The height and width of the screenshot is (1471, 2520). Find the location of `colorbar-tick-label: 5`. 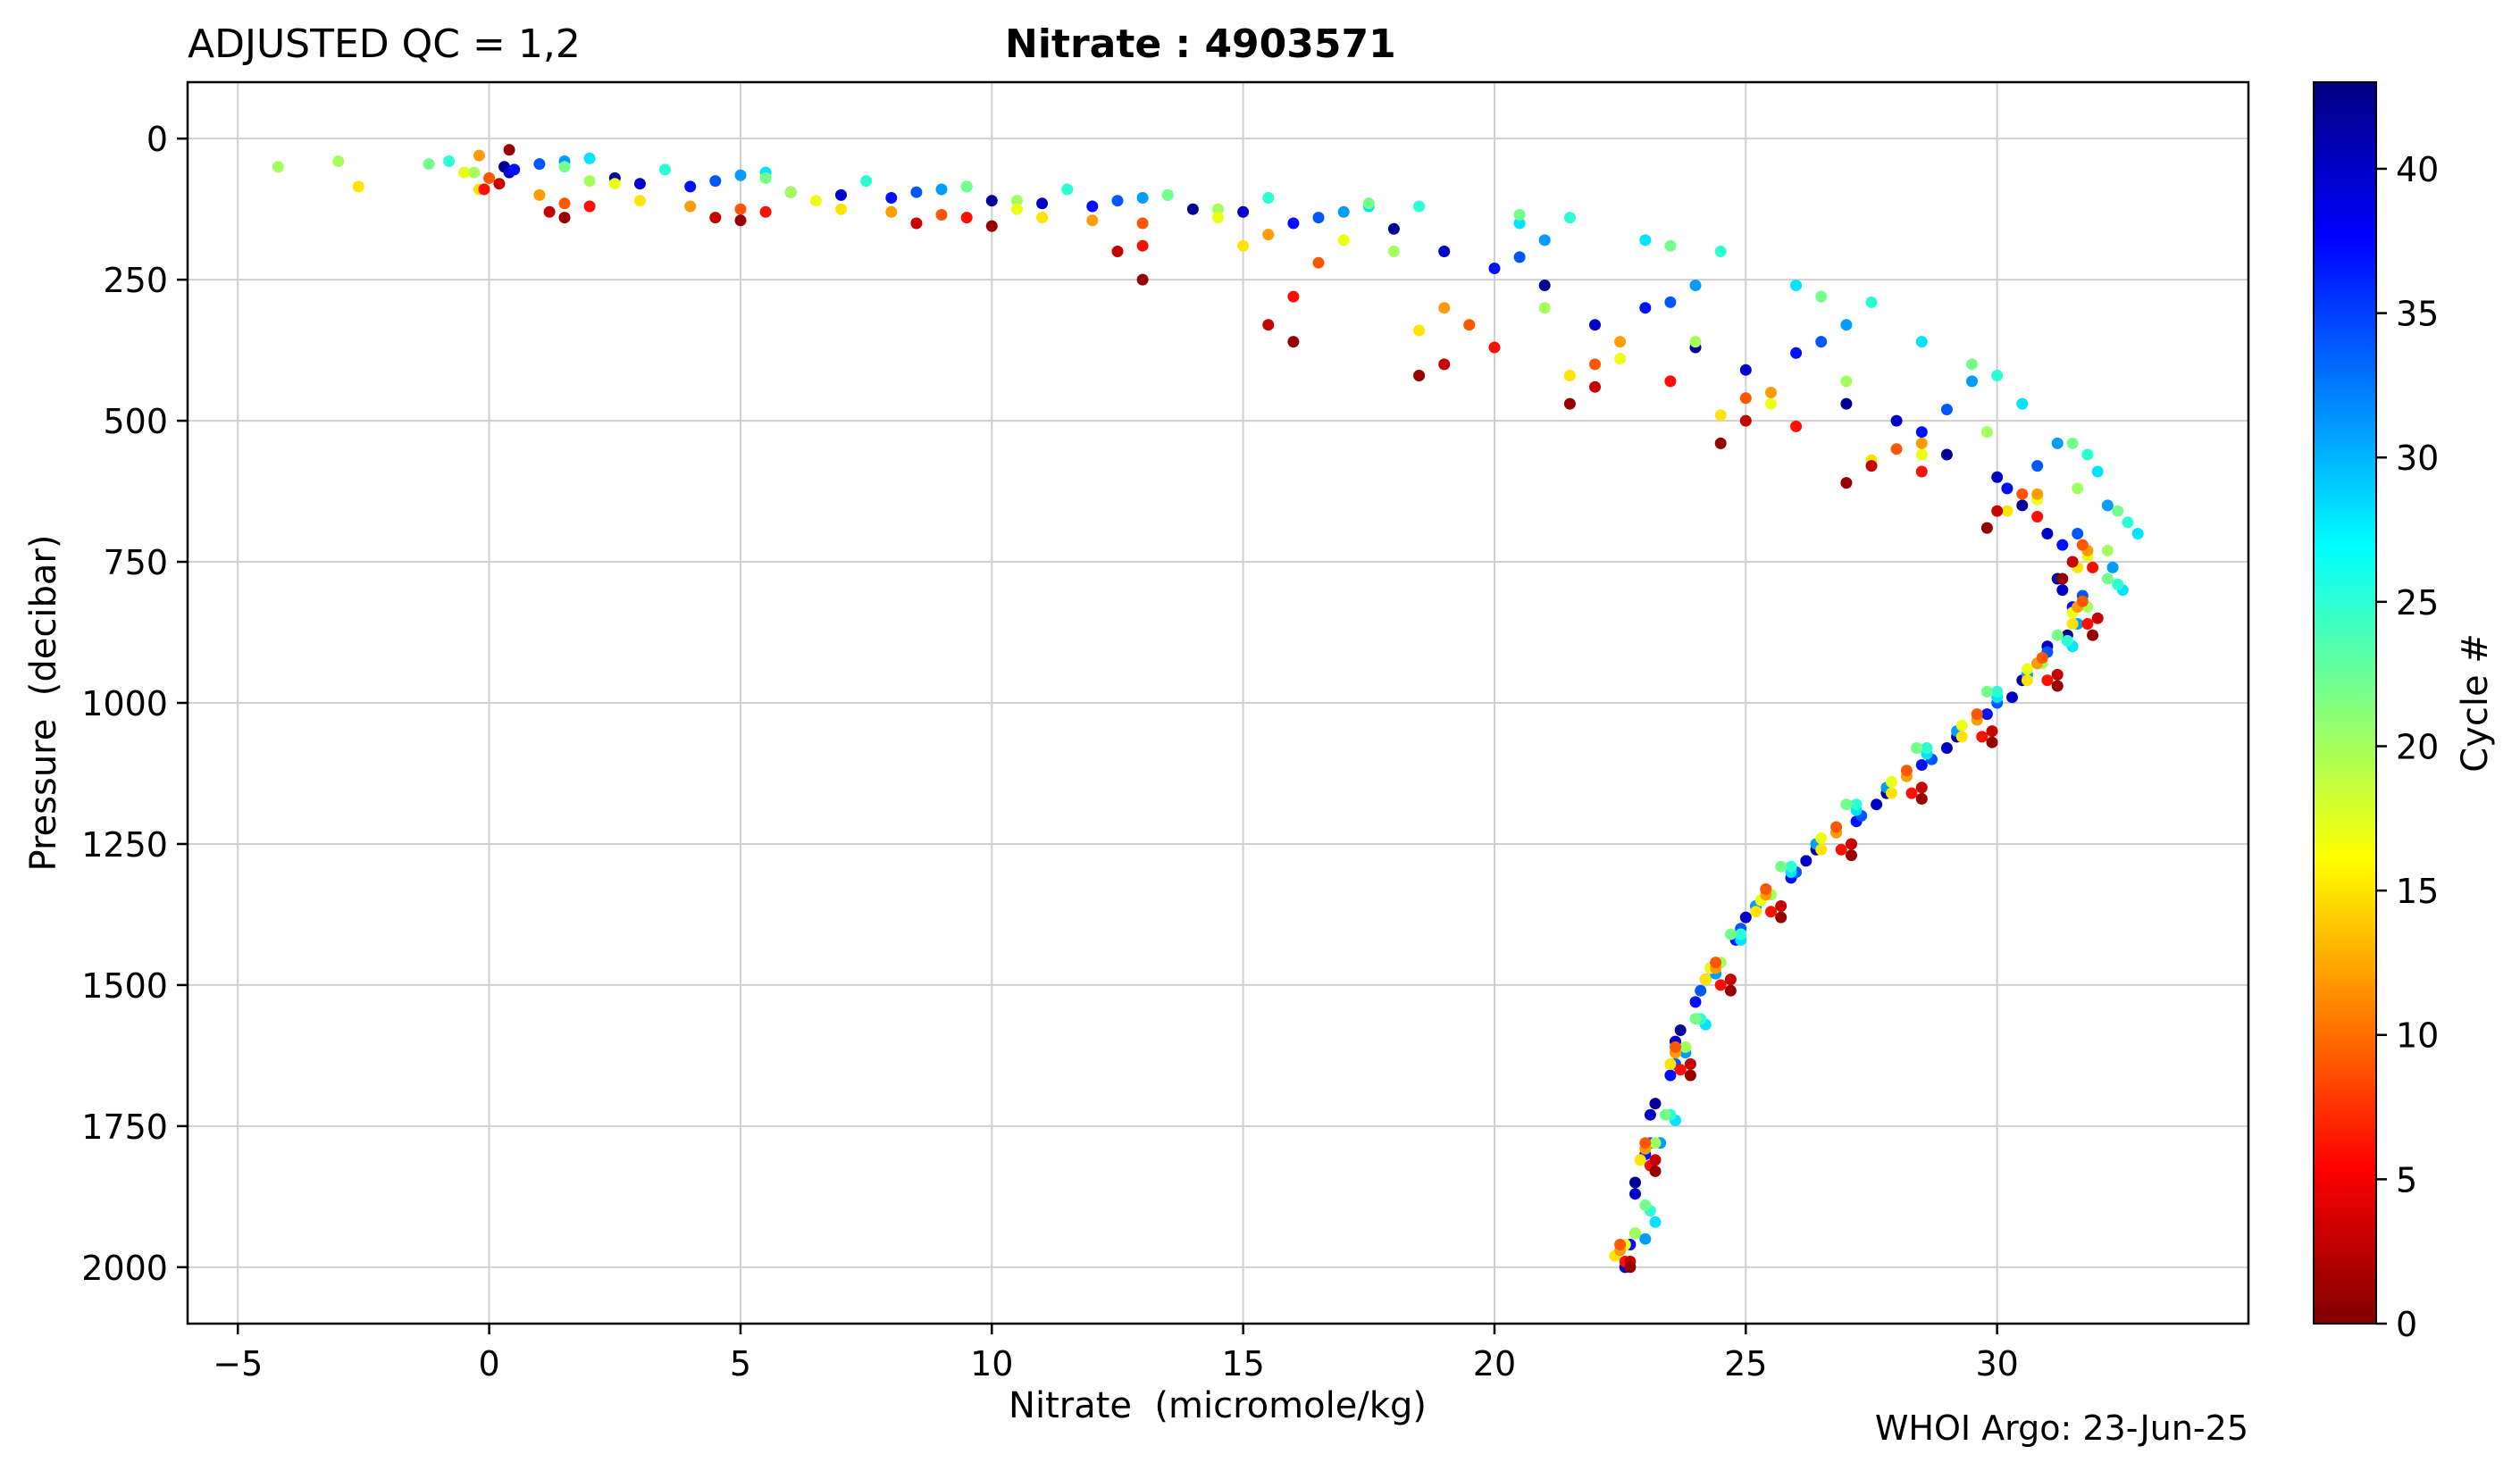

colorbar-tick-label: 5 is located at coordinates (2406, 1179).